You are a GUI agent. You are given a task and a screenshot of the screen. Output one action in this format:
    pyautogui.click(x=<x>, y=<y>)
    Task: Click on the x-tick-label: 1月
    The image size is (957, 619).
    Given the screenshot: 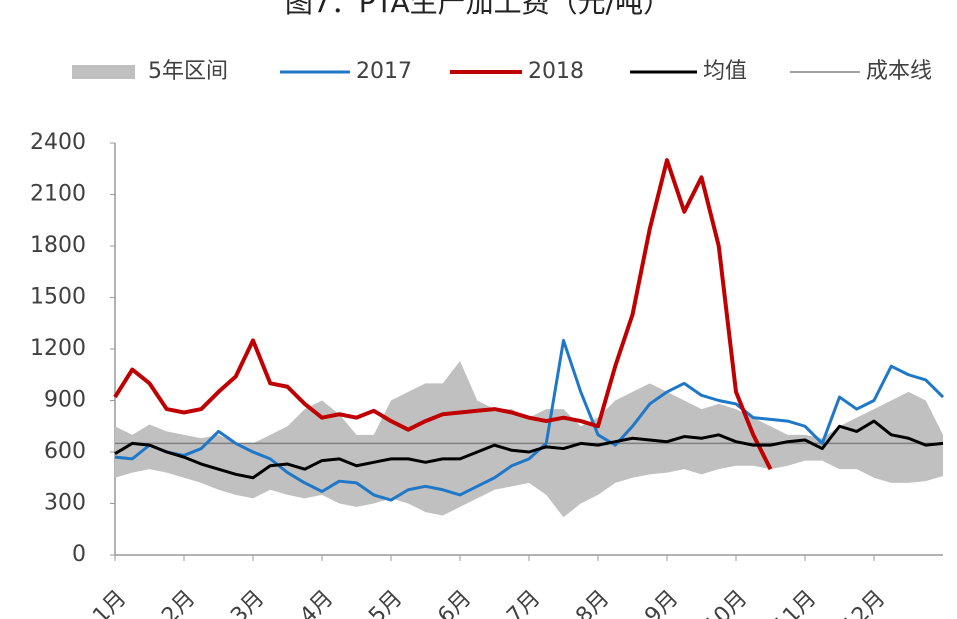 What is the action you would take?
    pyautogui.click(x=109, y=602)
    